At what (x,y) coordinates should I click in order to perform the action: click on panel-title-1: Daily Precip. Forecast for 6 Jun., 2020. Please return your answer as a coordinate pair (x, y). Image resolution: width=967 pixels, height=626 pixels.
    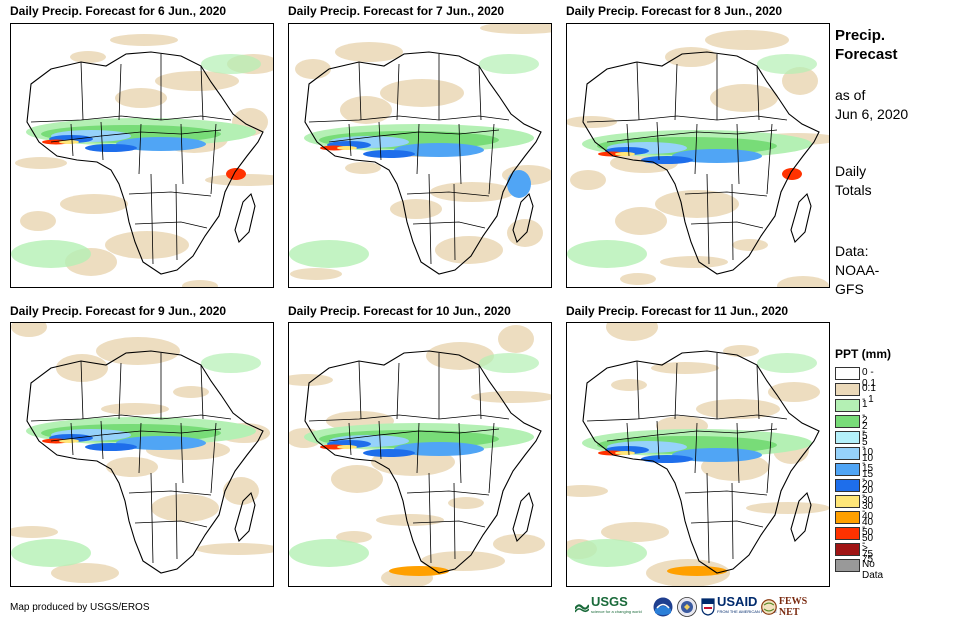
    Looking at the image, I should click on (118, 11).